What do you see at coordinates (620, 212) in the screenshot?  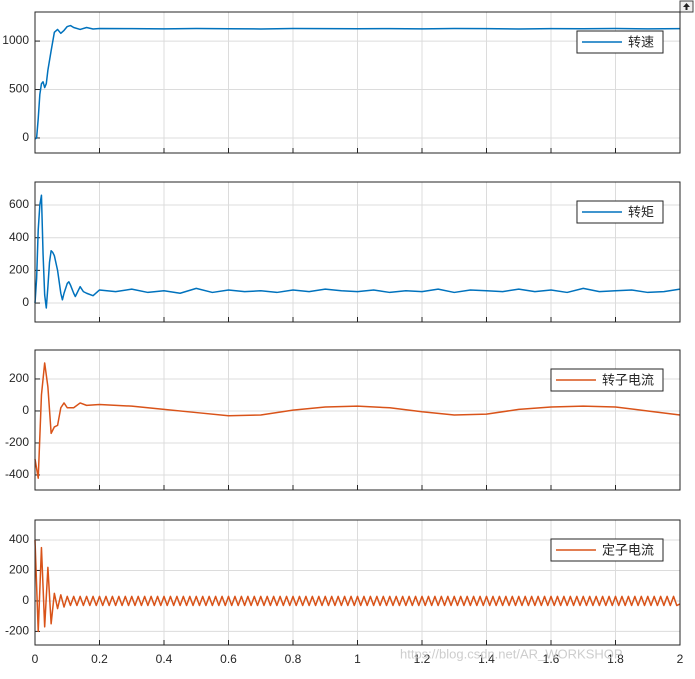 I see `legend: 转矩` at bounding box center [620, 212].